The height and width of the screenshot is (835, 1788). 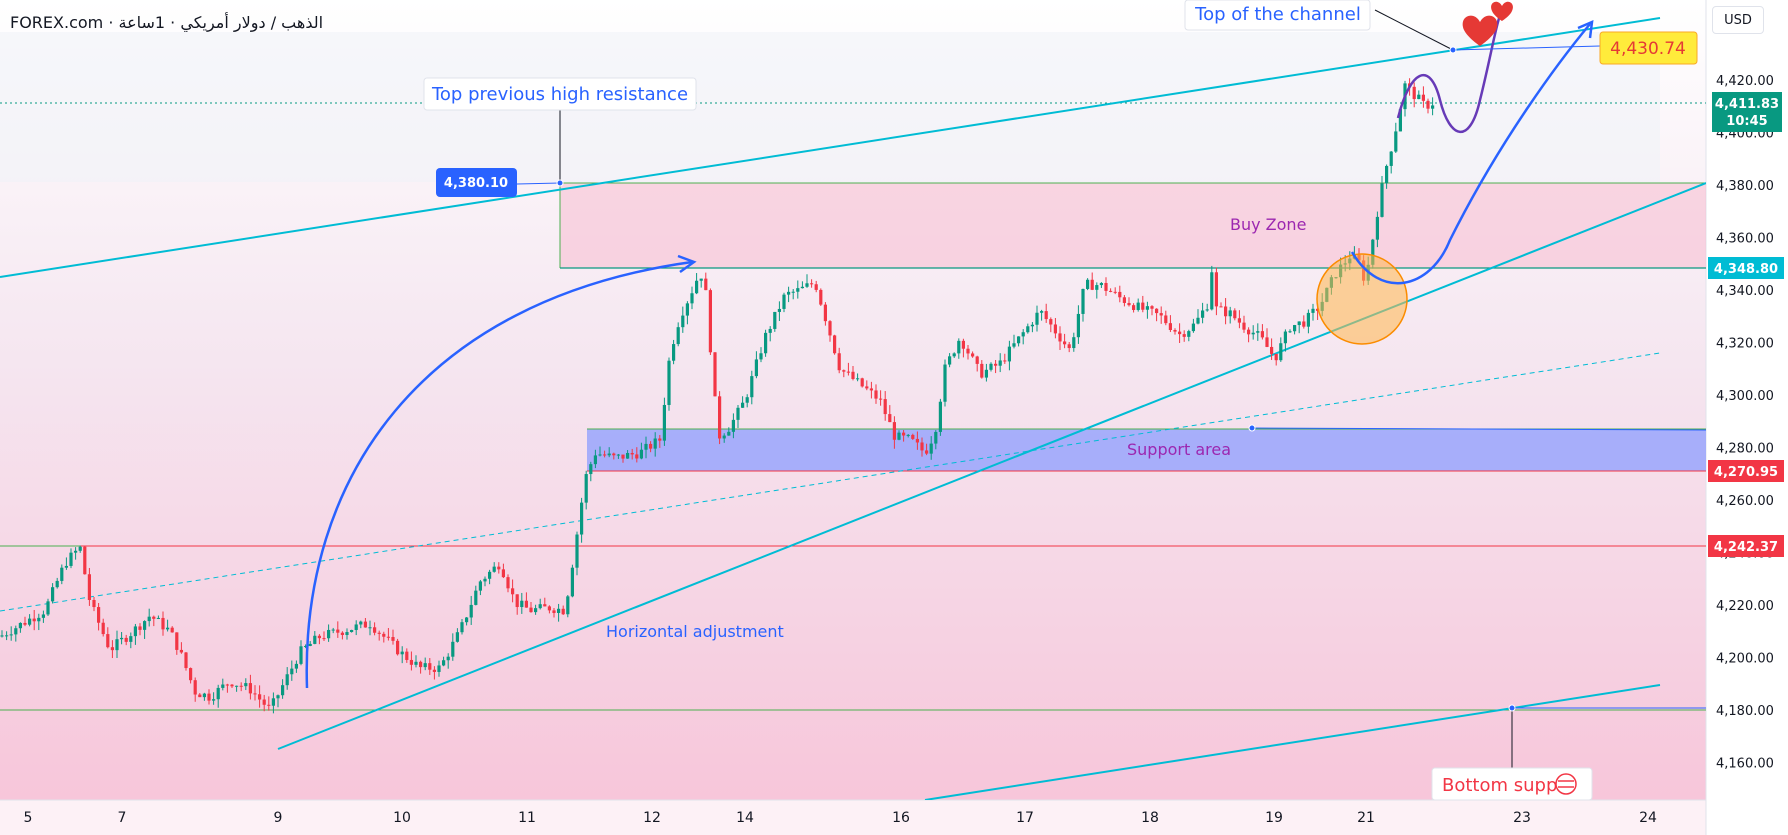 What do you see at coordinates (28, 818) in the screenshot?
I see `x-tick-label: 5` at bounding box center [28, 818].